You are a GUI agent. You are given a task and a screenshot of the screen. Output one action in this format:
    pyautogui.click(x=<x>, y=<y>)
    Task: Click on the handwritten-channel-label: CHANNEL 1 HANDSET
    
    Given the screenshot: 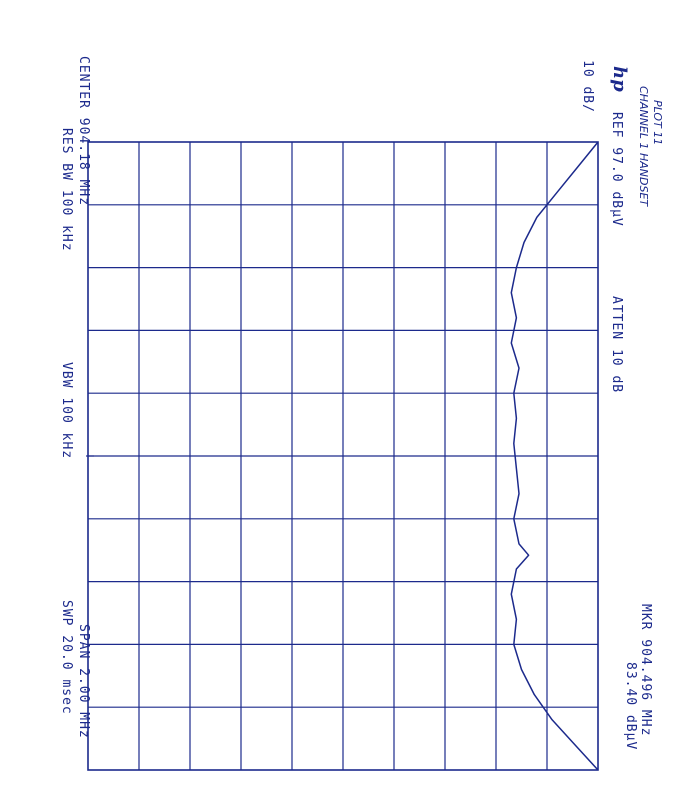 What is the action you would take?
    pyautogui.click(x=643, y=146)
    